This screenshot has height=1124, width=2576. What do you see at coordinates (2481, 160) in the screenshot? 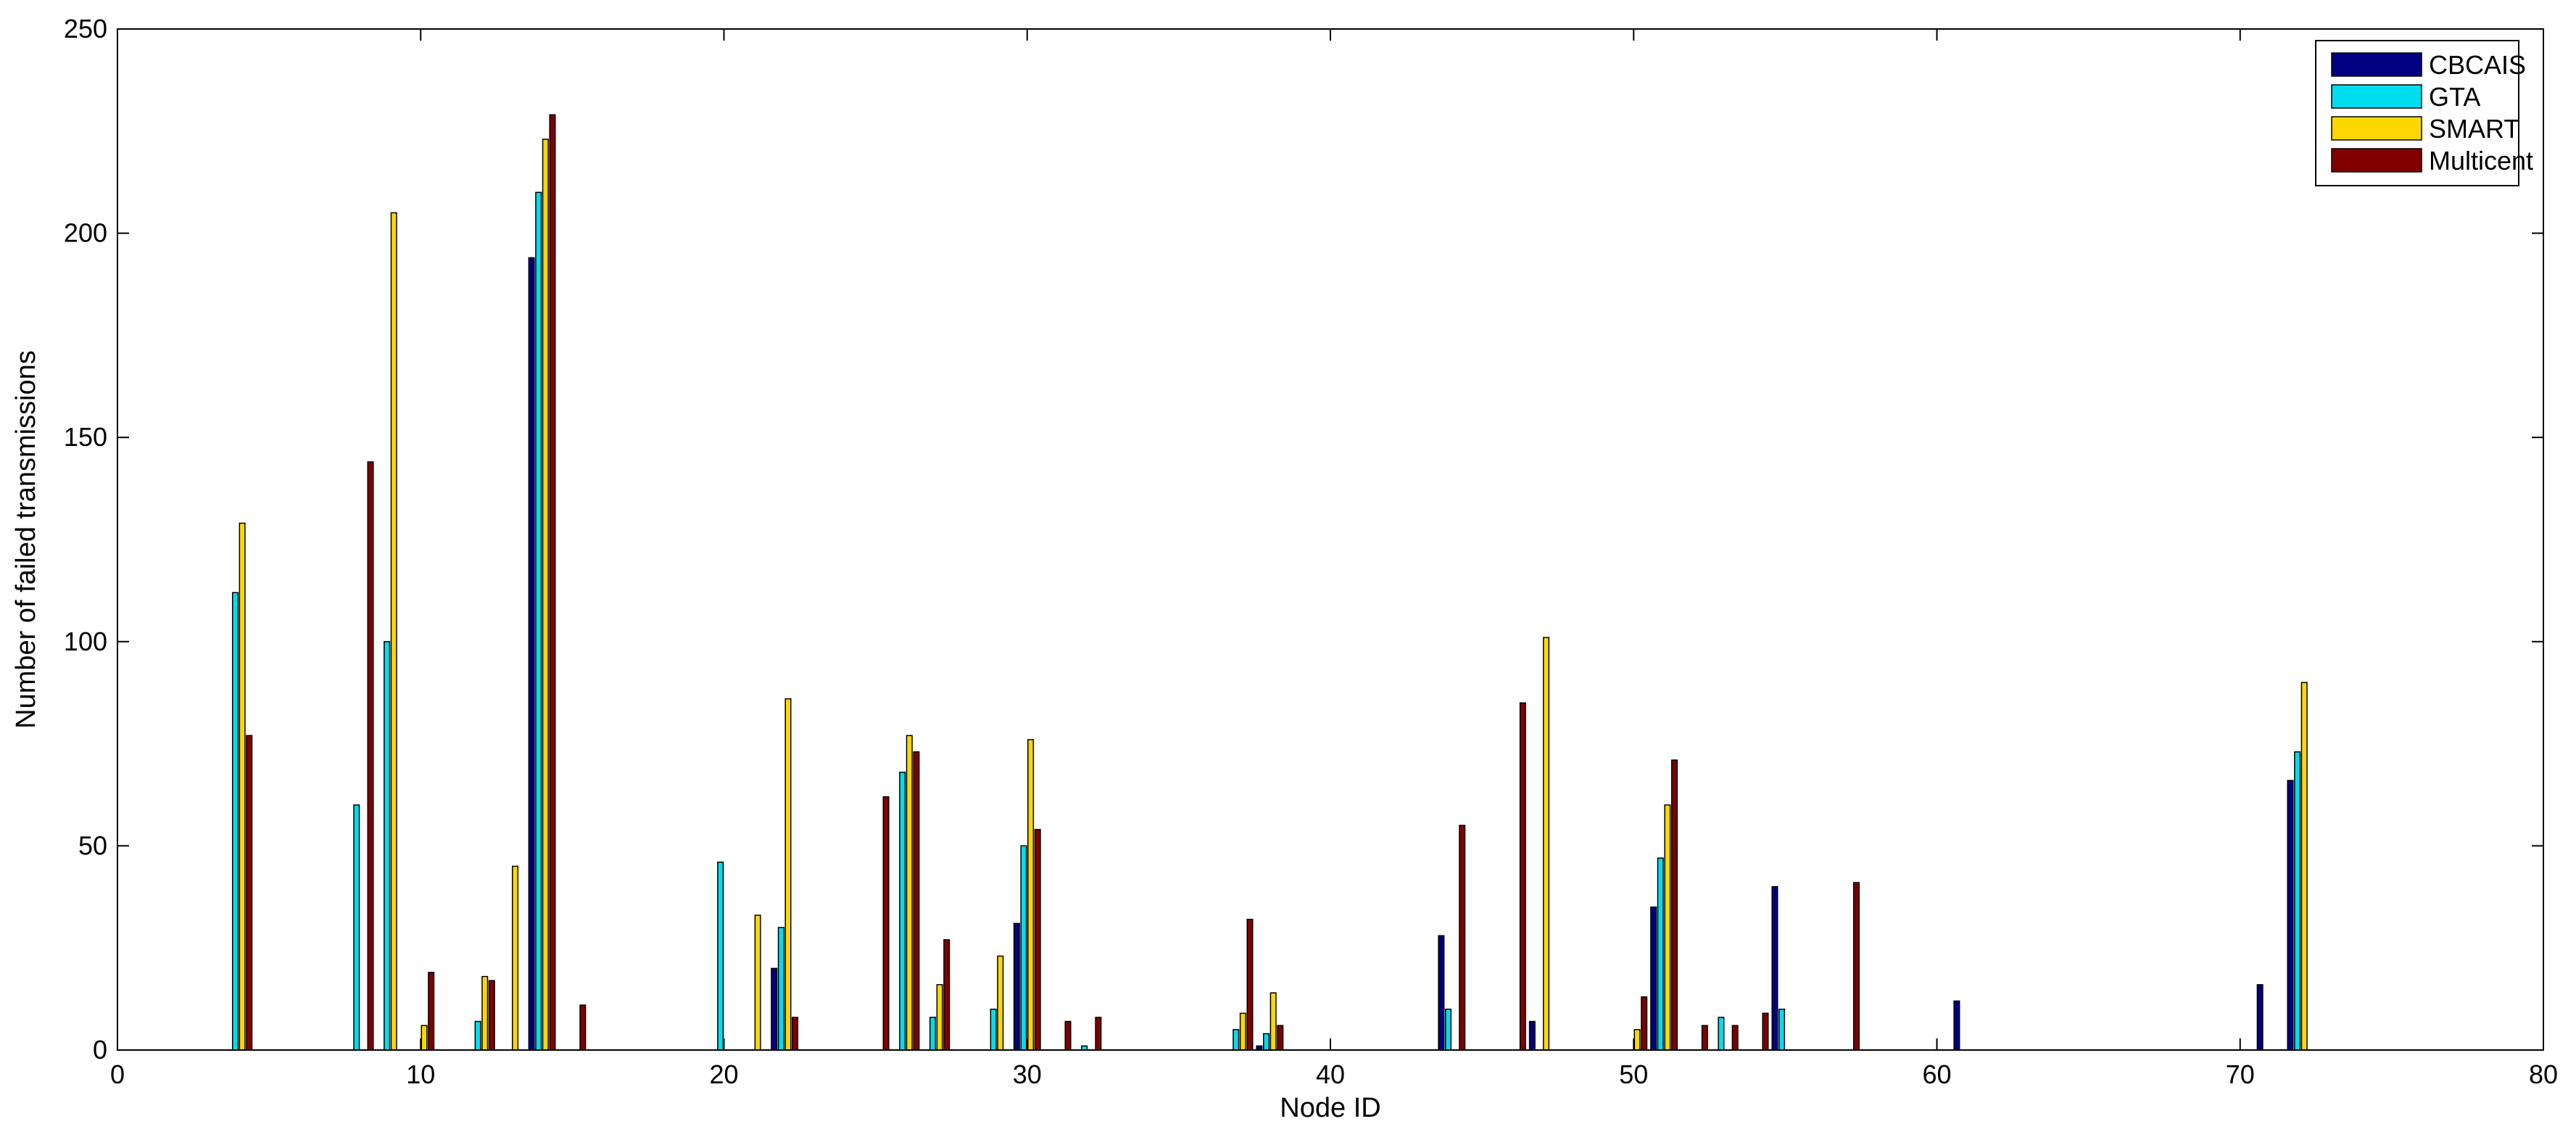
I see `legend-label-multicent: Multicent` at bounding box center [2481, 160].